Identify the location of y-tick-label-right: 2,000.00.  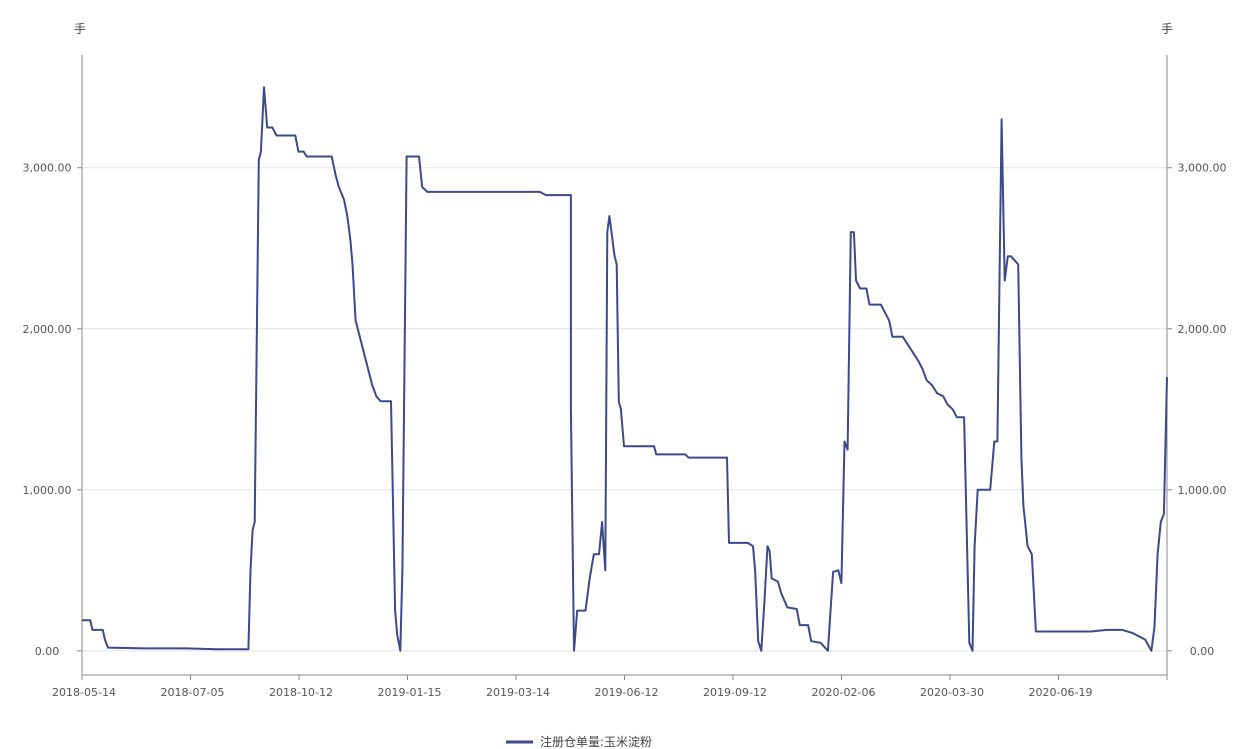
(1202, 329).